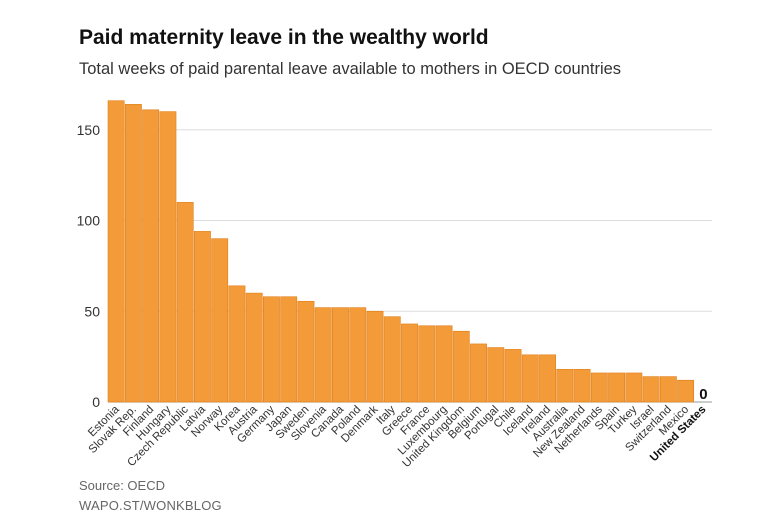 The height and width of the screenshot is (526, 782). I want to click on data-label: 0, so click(703, 394).